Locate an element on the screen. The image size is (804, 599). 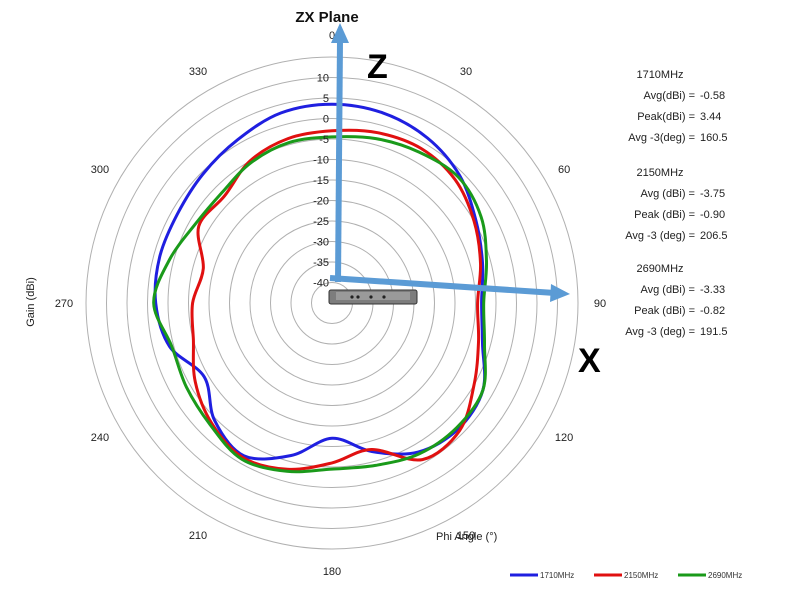
stats-frequency: 2690MHz is located at coordinates (659, 269).